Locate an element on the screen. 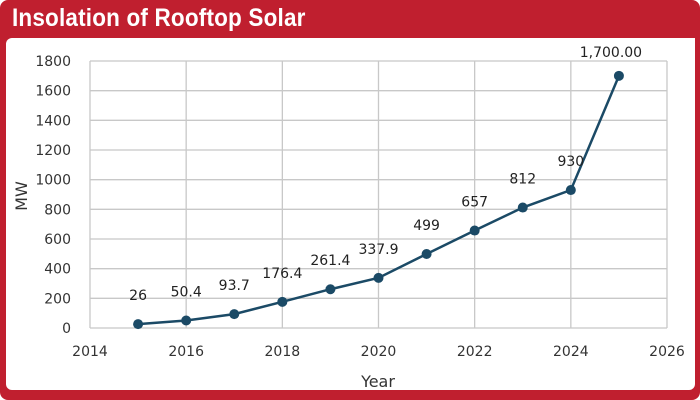 This screenshot has height=400, width=700. x-tick-label: 2018 is located at coordinates (283, 352).